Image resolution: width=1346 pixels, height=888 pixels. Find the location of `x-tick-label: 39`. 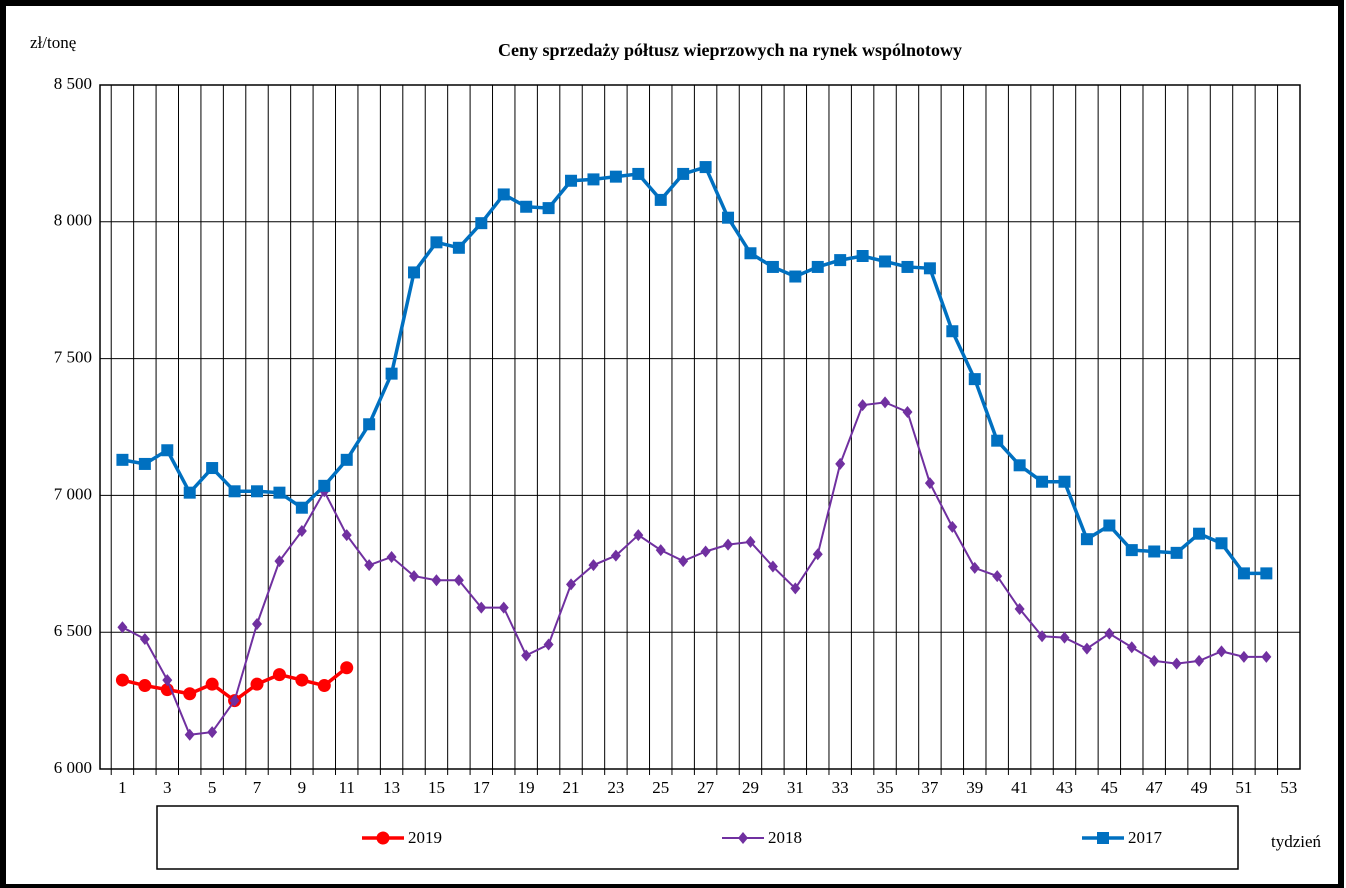

x-tick-label: 39 is located at coordinates (974, 787).